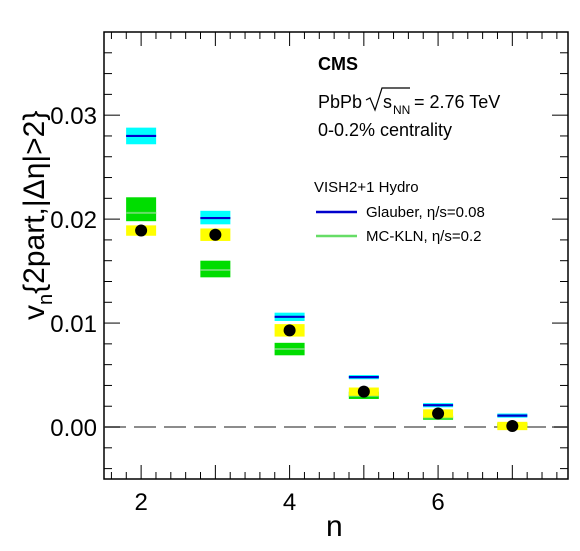 The image size is (580, 551). What do you see at coordinates (289, 502) in the screenshot?
I see `x-tick-label: 4` at bounding box center [289, 502].